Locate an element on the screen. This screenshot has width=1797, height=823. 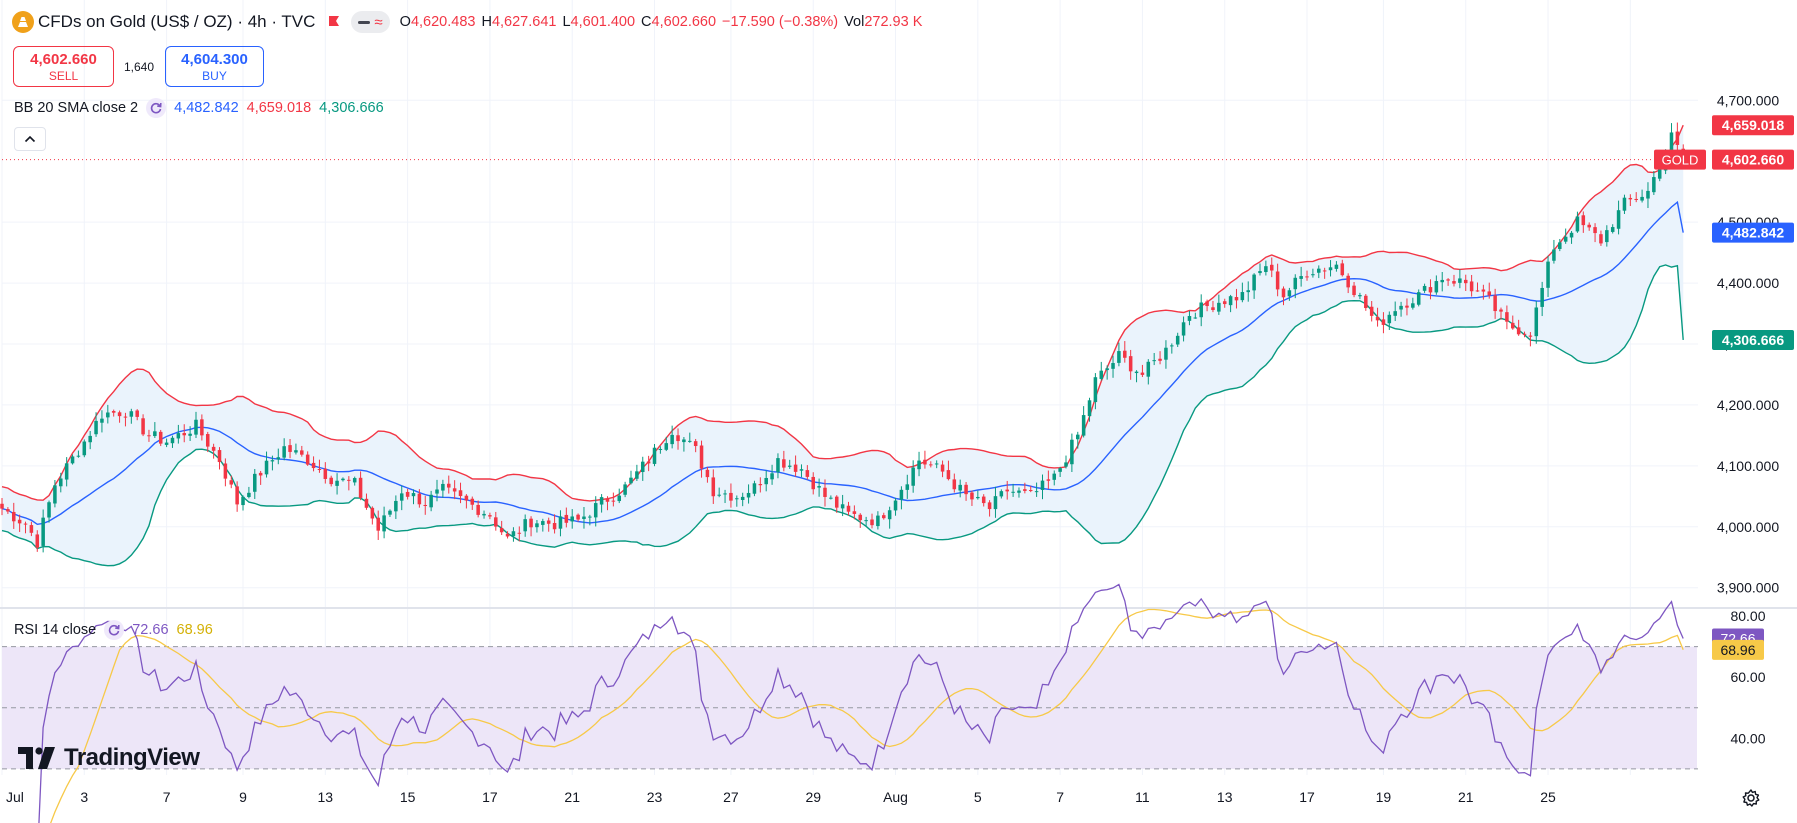
symbol-title: CFDs on Gold (US$ / OZ) · 4h · TVC is located at coordinates (177, 21).